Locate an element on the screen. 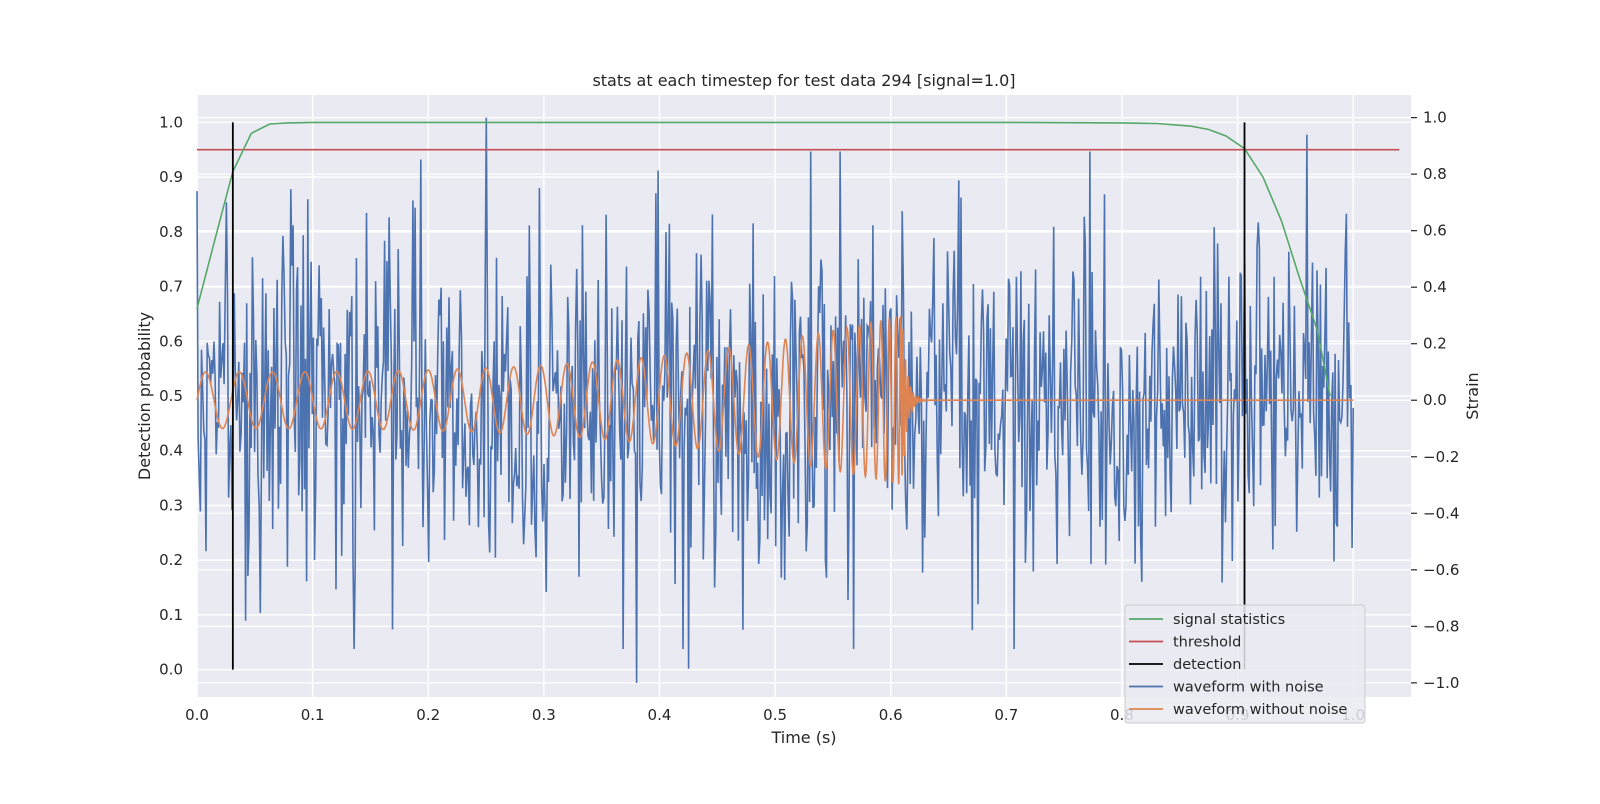 This screenshot has height=804, width=1600. y-tick-label-left: 0.3 is located at coordinates (171, 505).